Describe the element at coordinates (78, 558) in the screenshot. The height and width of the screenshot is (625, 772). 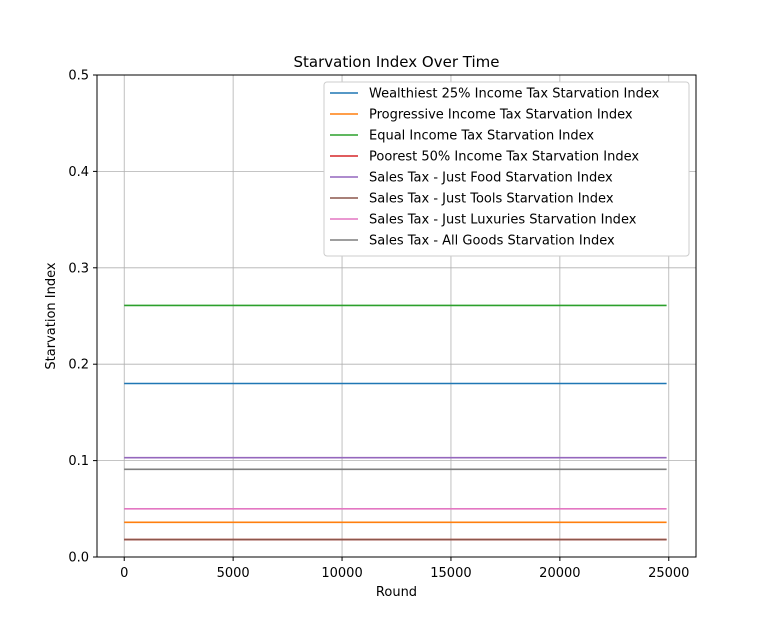
I see `y-tick-label: 0.0` at that location.